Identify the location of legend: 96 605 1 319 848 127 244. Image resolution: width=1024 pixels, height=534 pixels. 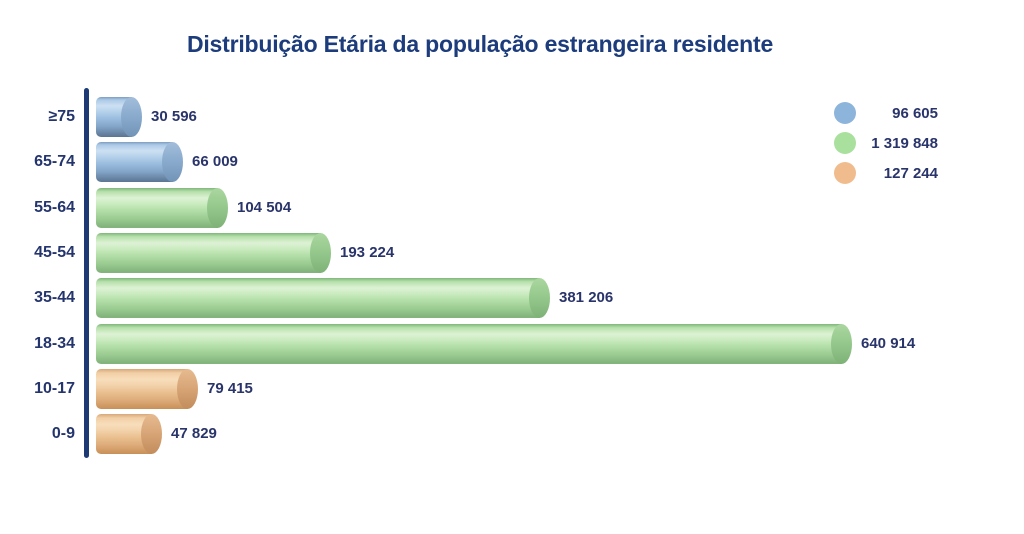
(889, 143).